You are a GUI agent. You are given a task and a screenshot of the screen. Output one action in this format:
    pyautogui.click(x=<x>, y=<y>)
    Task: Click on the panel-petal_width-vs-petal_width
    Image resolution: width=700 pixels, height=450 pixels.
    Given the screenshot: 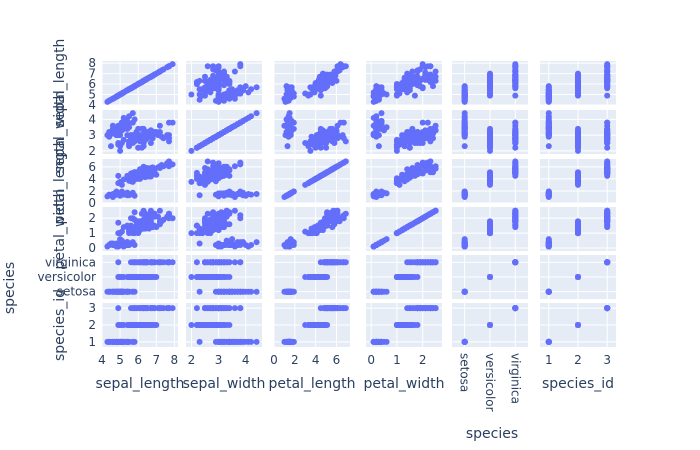 What is the action you would take?
    pyautogui.click(x=404, y=229)
    